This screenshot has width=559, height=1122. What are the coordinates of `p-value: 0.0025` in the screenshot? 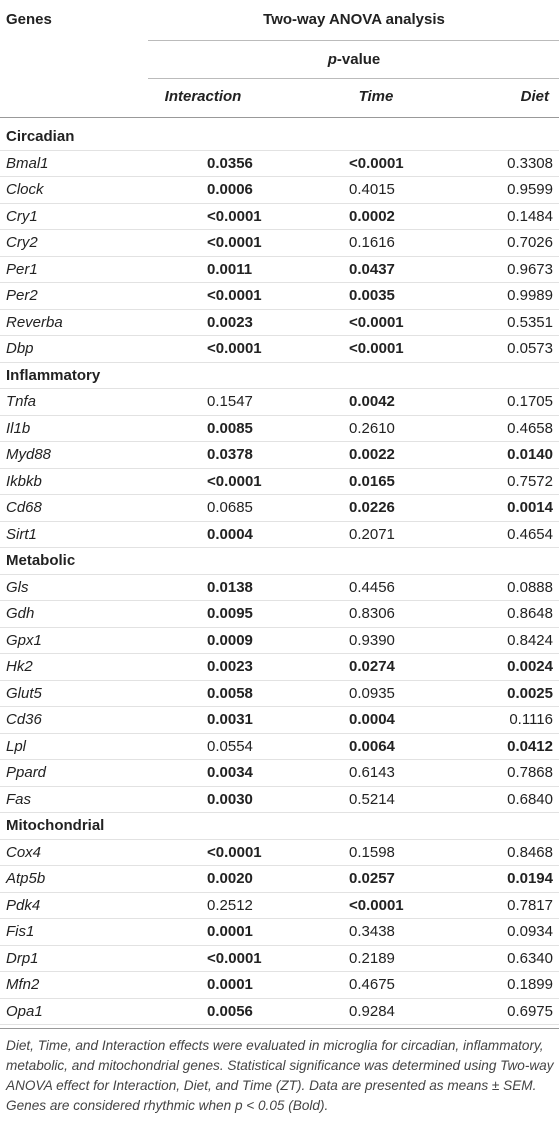 It's located at (530, 693).